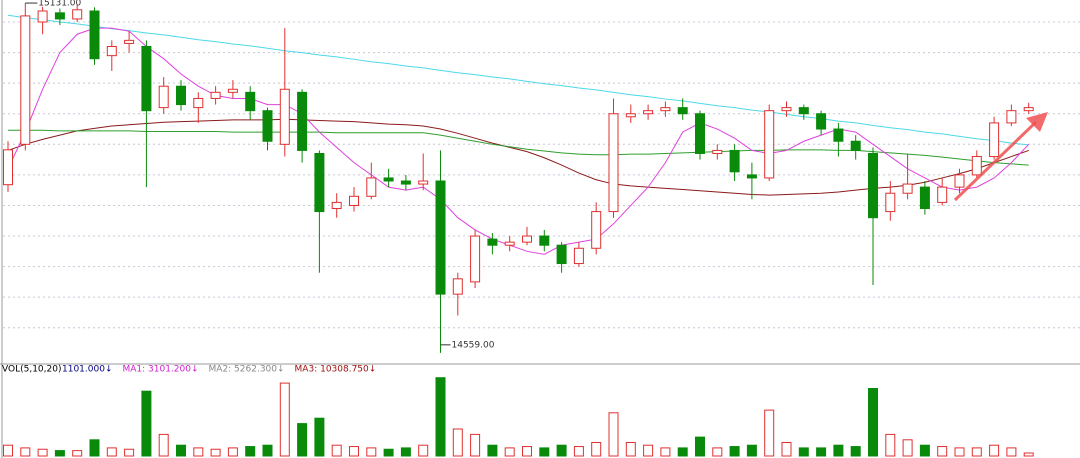  Describe the element at coordinates (160, 370) in the screenshot. I see `volume-annotation: MA1: 3101.200↓` at that location.